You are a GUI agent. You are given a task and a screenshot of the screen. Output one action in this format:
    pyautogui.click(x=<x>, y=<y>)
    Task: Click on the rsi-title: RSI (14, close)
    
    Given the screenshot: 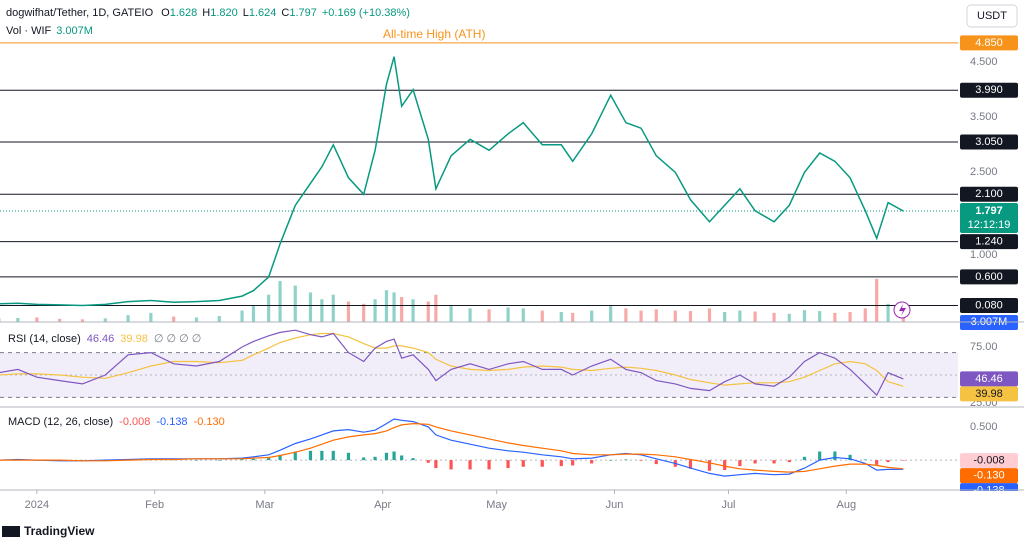 What is the action you would take?
    pyautogui.click(x=44, y=339)
    